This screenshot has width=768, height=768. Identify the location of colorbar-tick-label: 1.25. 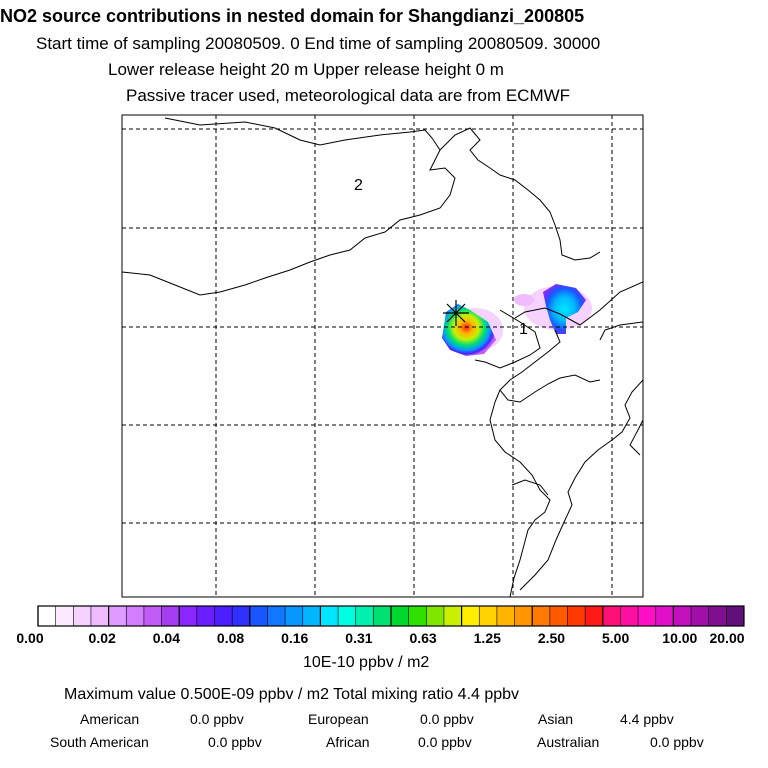
(487, 638).